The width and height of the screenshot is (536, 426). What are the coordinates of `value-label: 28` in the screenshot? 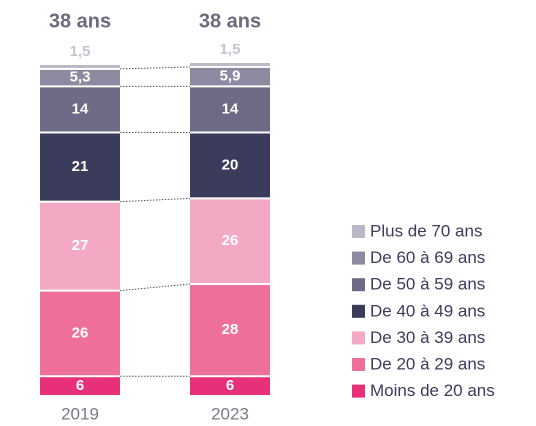 It's located at (230, 329).